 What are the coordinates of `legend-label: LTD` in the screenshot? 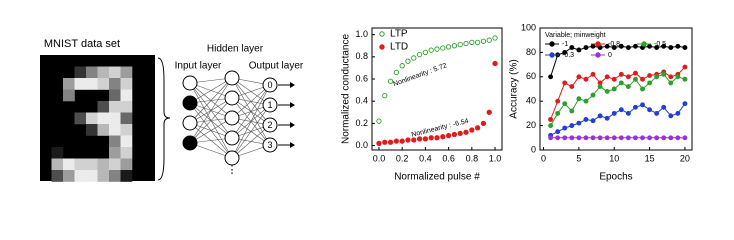 It's located at (399, 47).